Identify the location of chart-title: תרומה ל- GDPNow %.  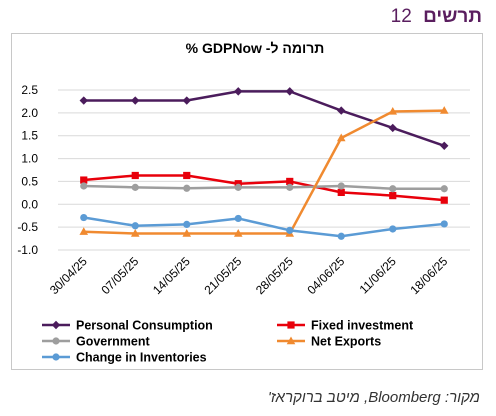
(255, 48).